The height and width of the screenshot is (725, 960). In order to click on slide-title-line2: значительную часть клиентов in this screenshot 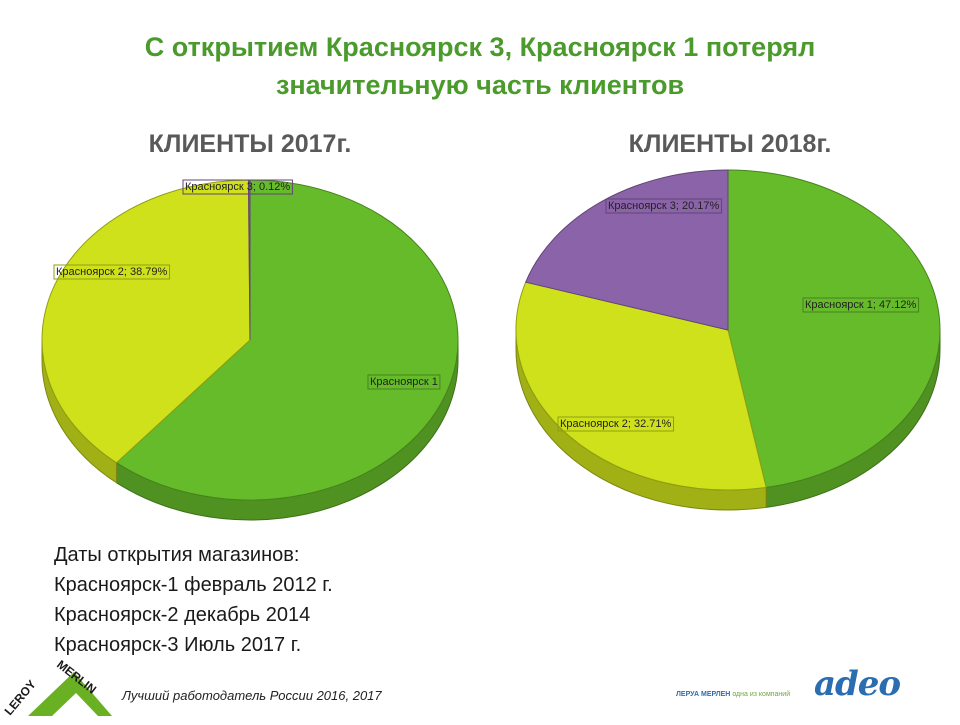, I will do `click(480, 85)`.